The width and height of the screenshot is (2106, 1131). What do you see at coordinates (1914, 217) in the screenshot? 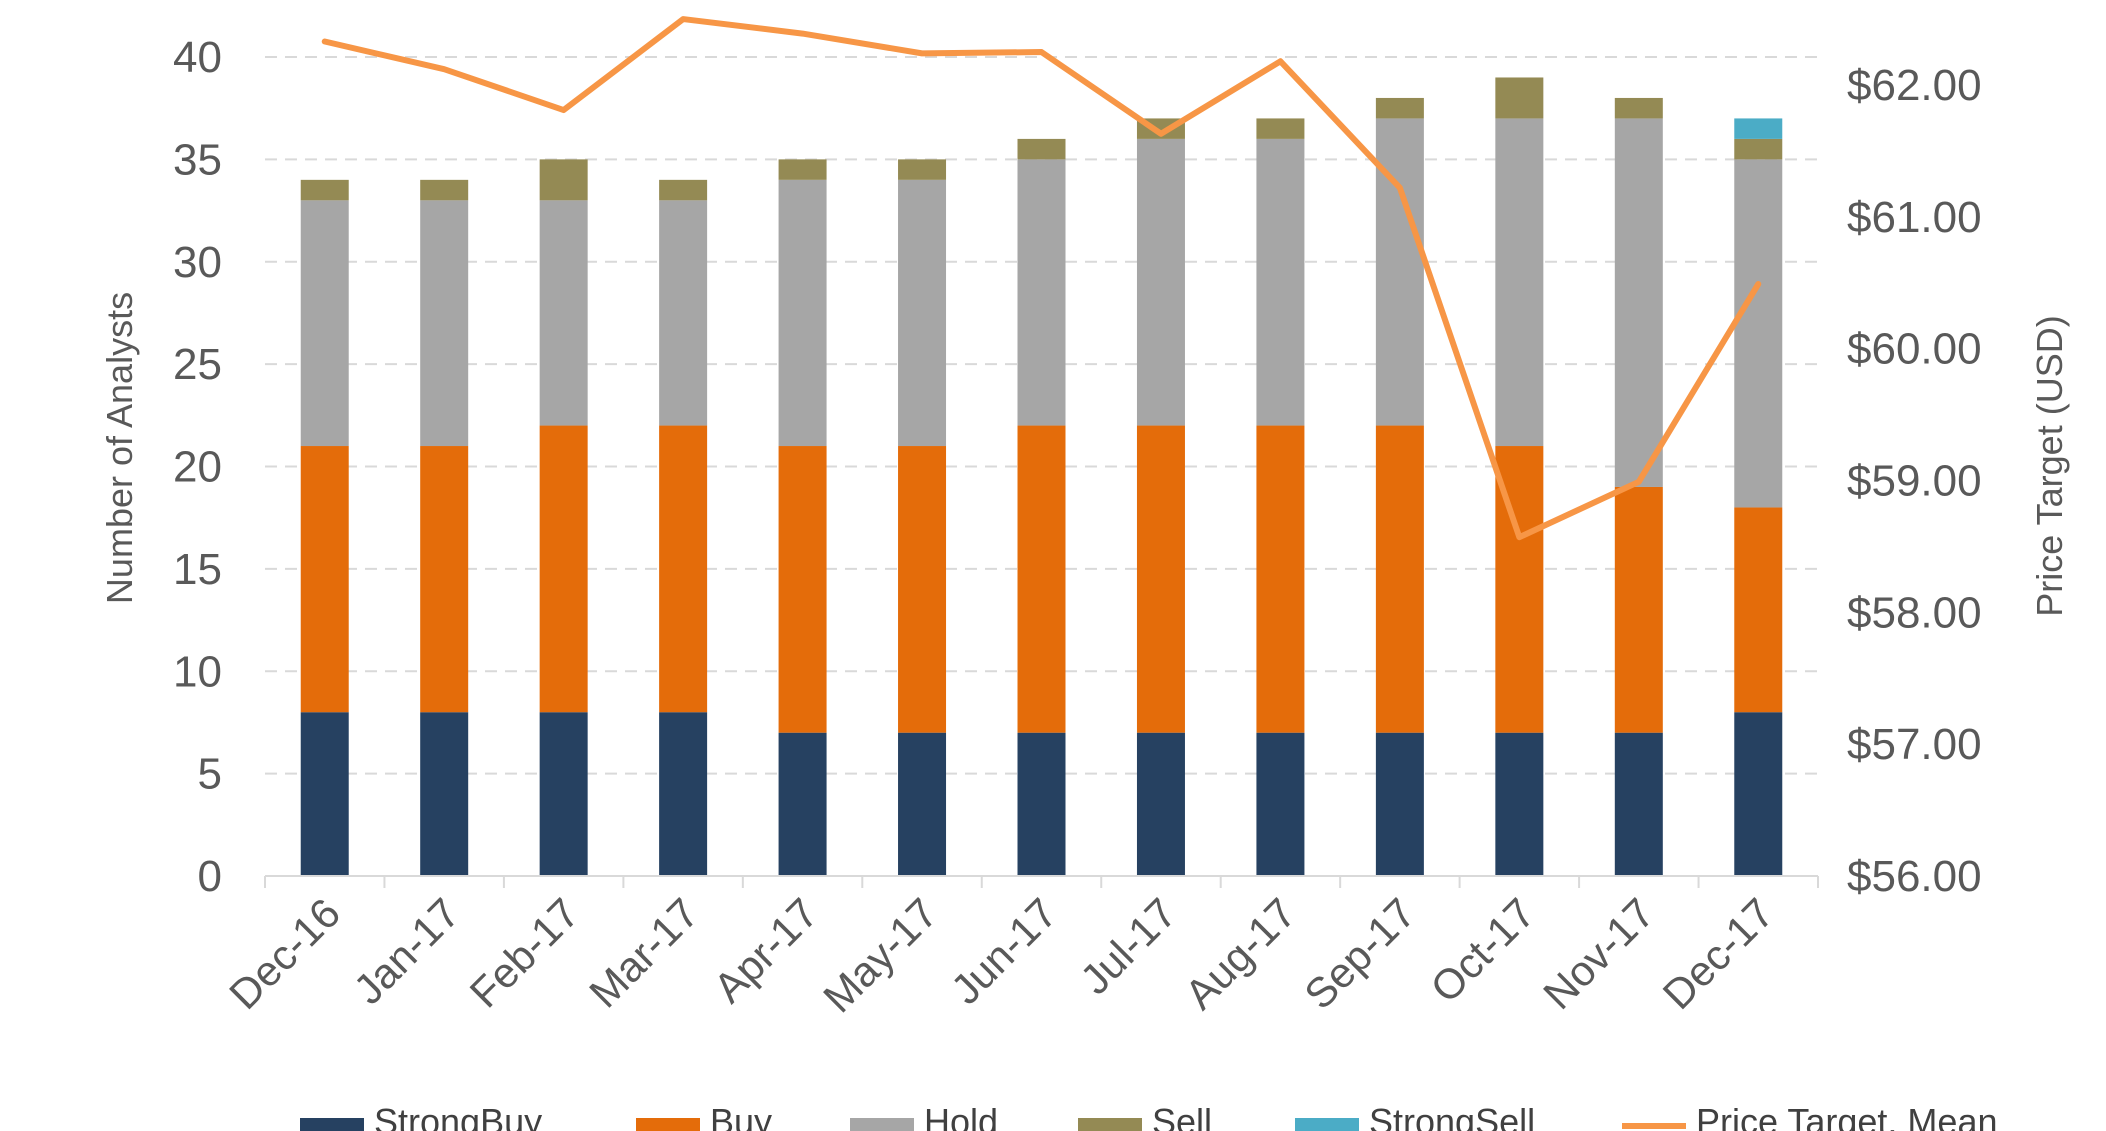
I see `y2-tick-label: $61.00` at bounding box center [1914, 217].